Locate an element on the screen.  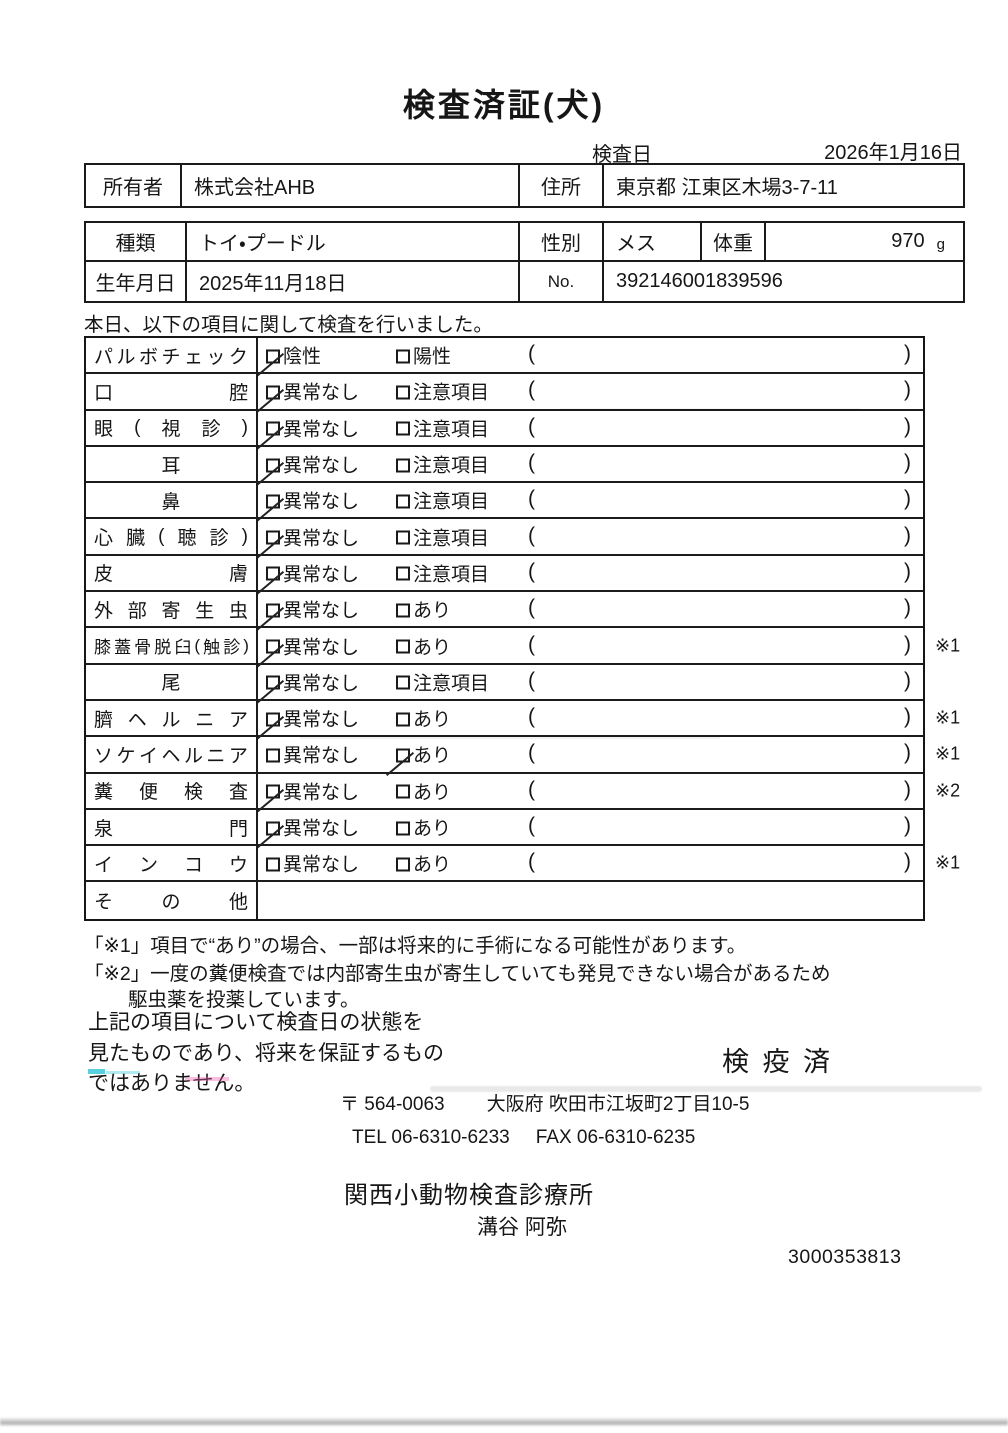
exam-row: 外部寄生虫 異常なし あり ( ) is located at coordinates (504, 612).